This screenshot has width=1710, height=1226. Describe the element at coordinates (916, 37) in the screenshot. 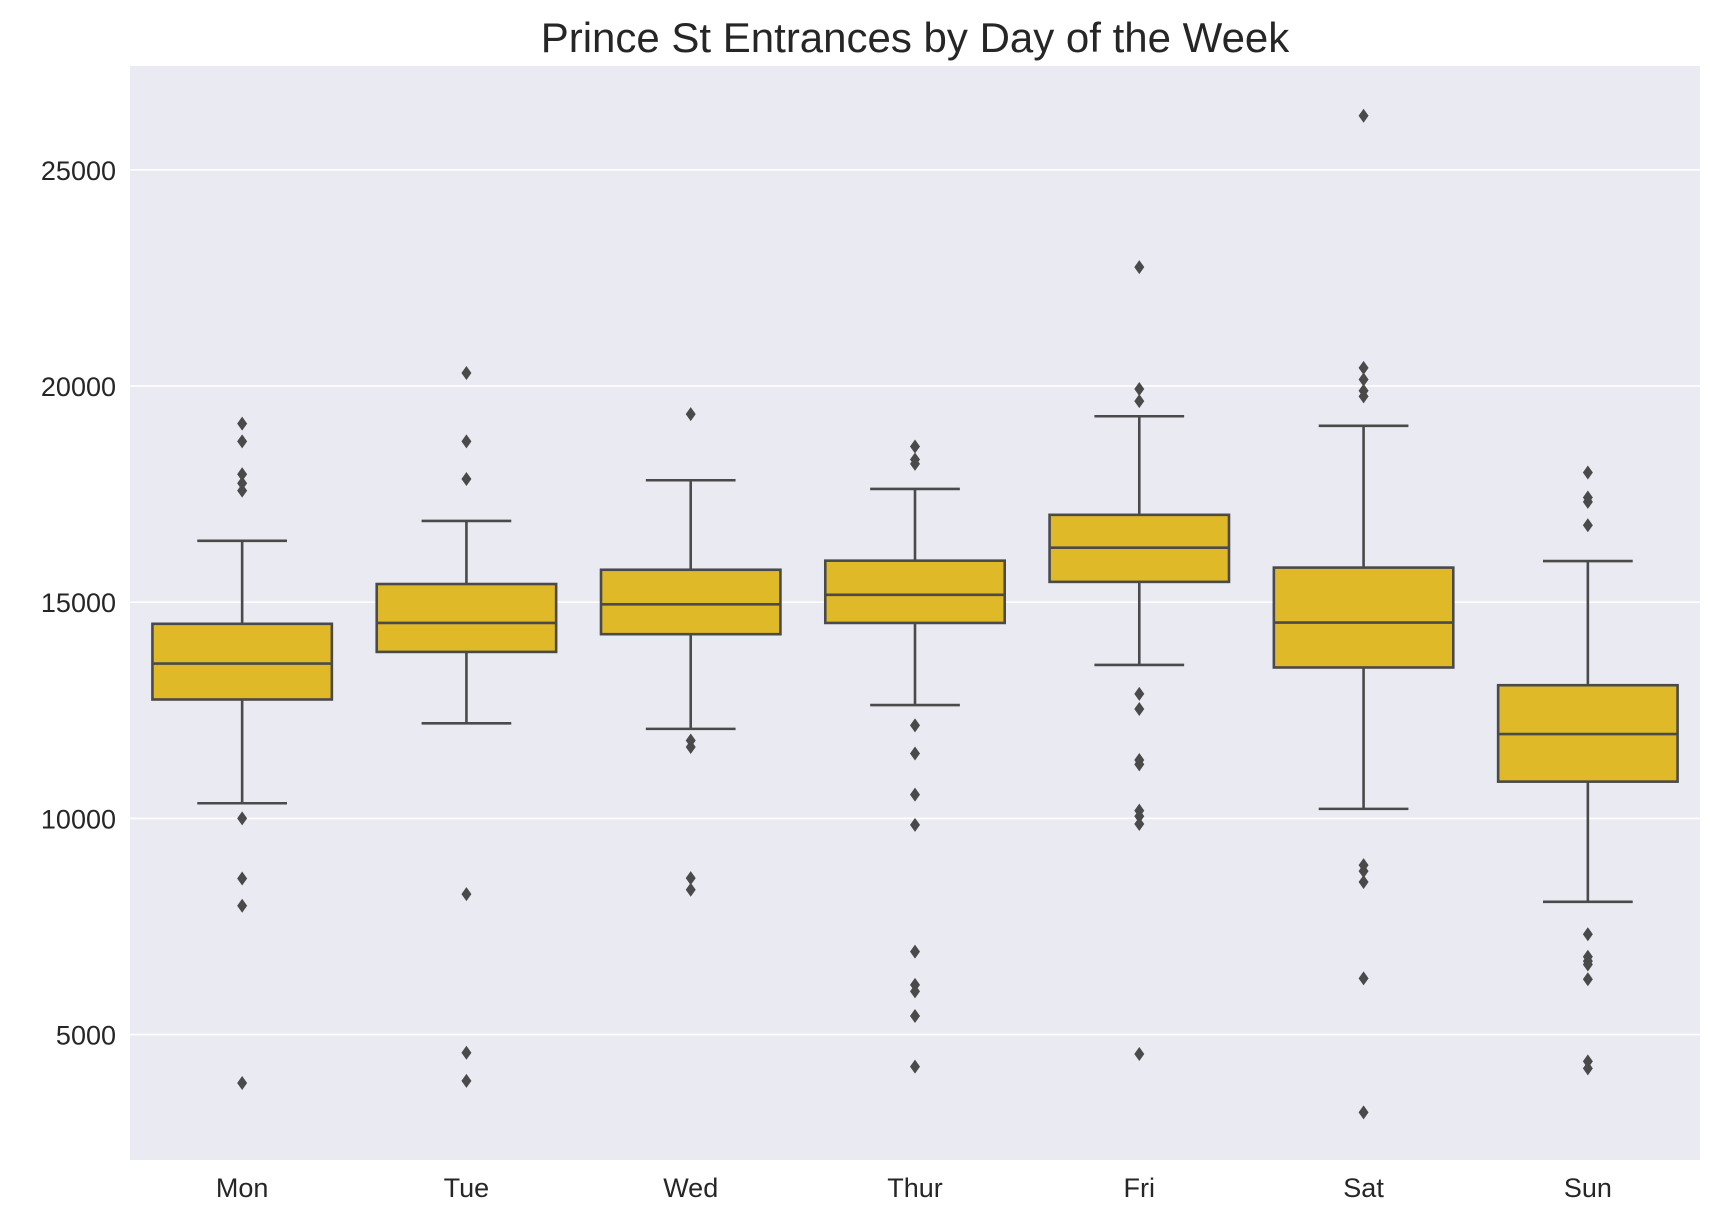

I see `chart-title: Prince St Entrances by Day of the Week` at that location.